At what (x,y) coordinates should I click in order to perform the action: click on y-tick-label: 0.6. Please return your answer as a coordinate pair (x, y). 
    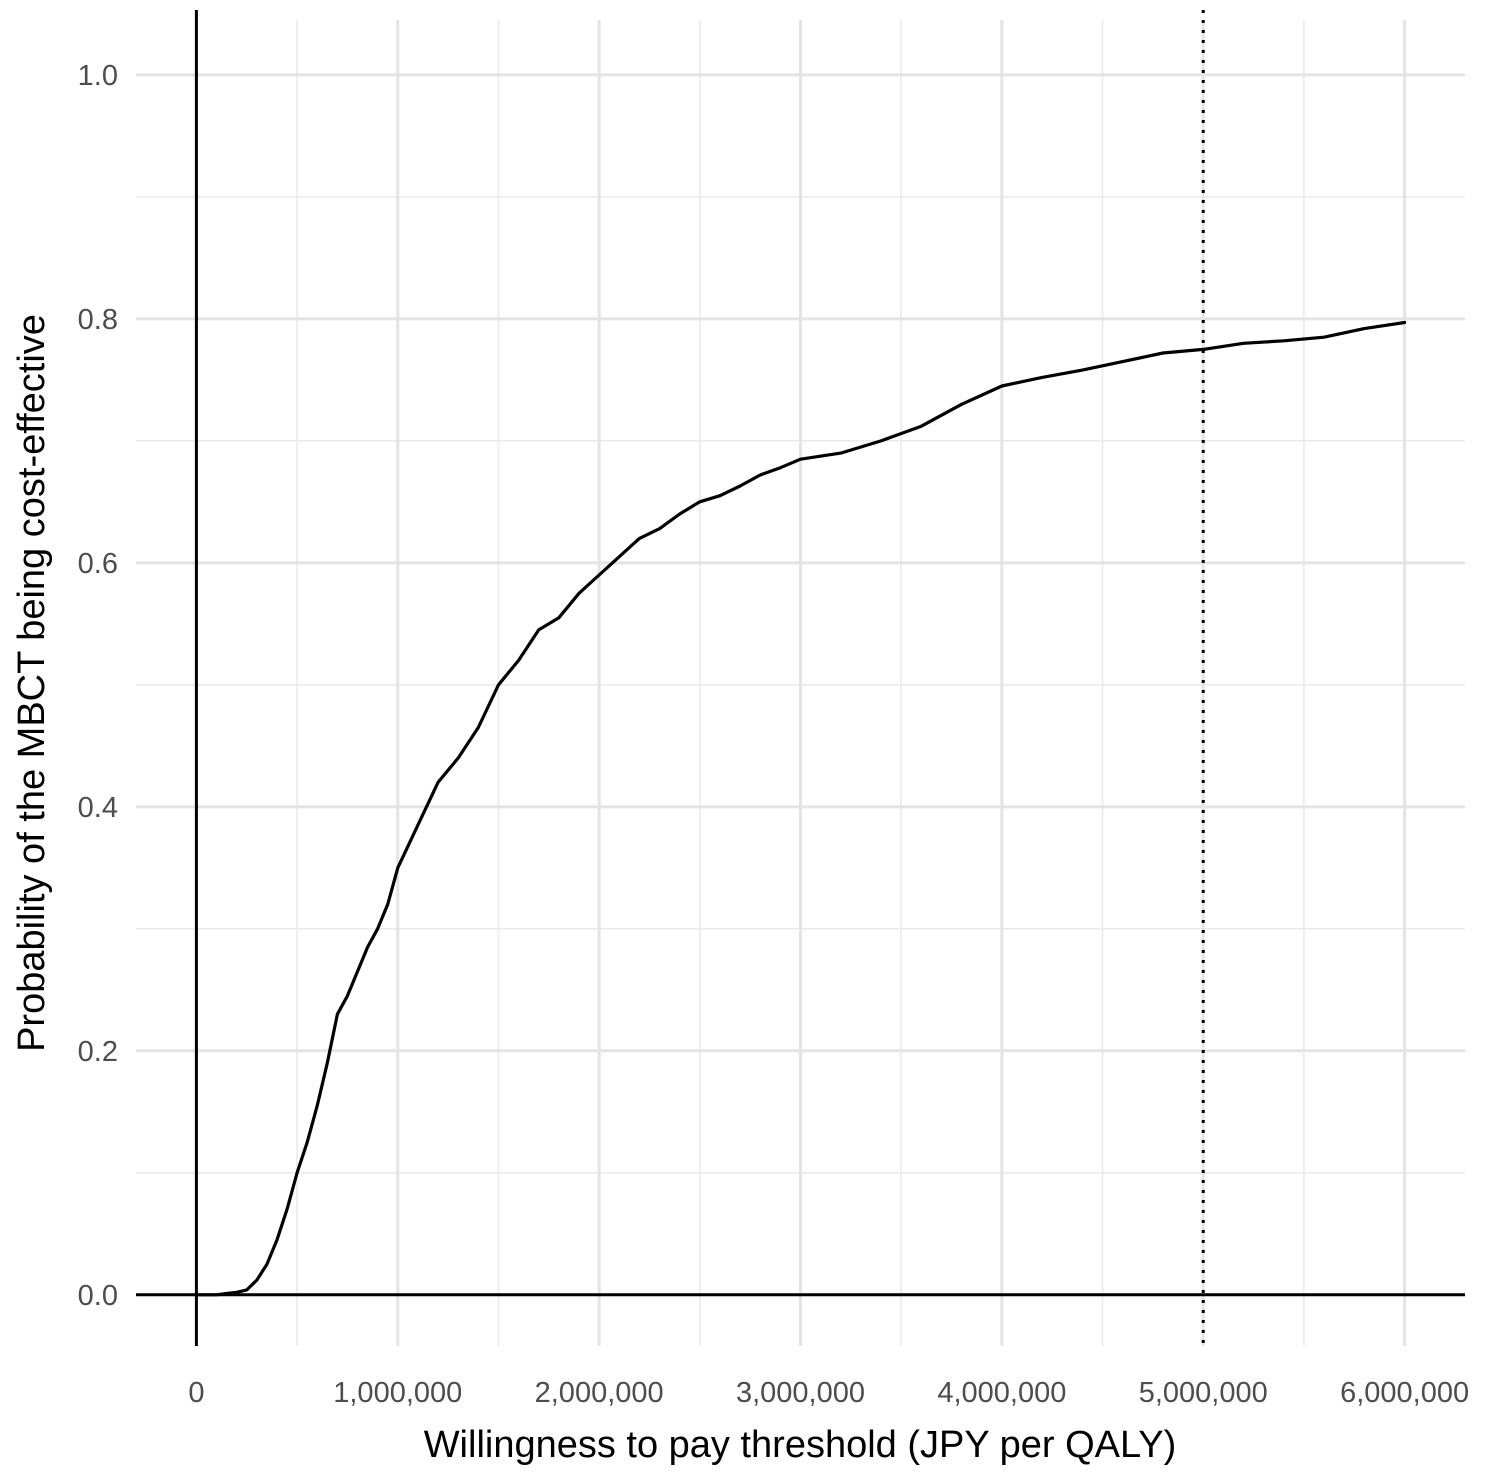
    Looking at the image, I should click on (98, 564).